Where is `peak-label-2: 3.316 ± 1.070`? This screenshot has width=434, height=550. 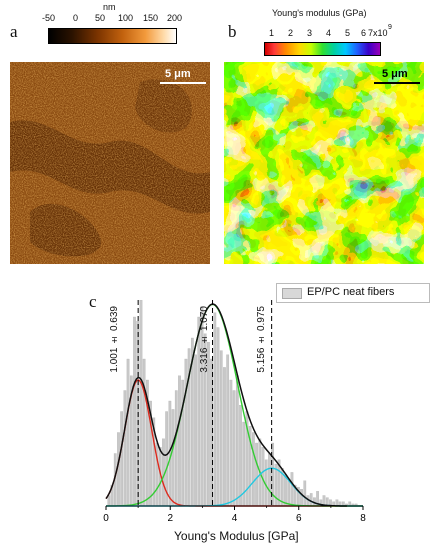 peak-label-2: 3.316 ± 1.070 is located at coordinates (204, 339).